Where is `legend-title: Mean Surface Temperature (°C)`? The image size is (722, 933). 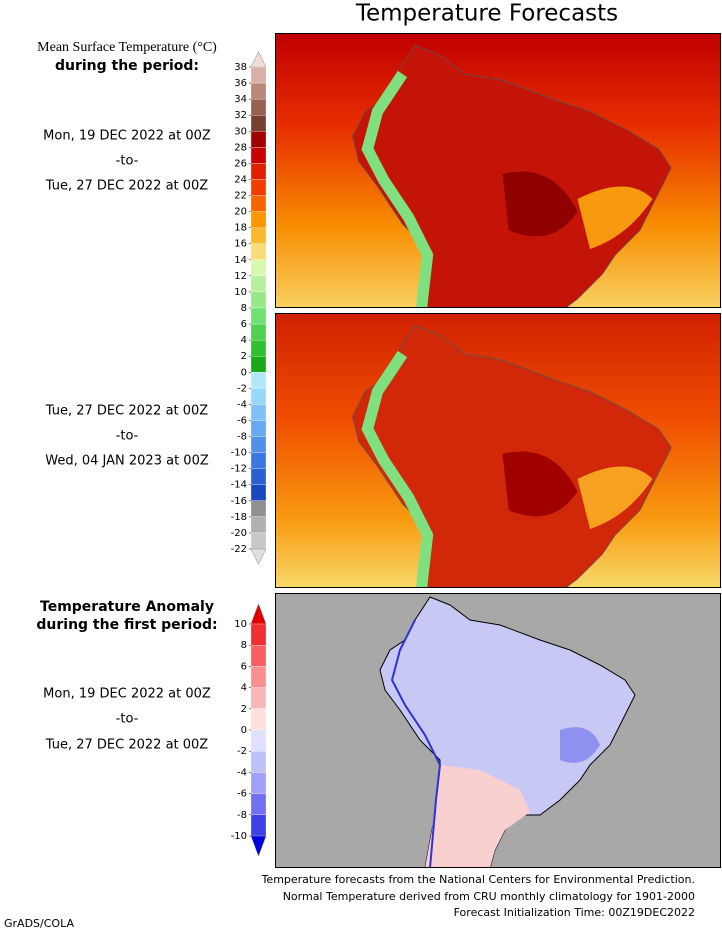
legend-title: Mean Surface Temperature (°C) is located at coordinates (127, 47).